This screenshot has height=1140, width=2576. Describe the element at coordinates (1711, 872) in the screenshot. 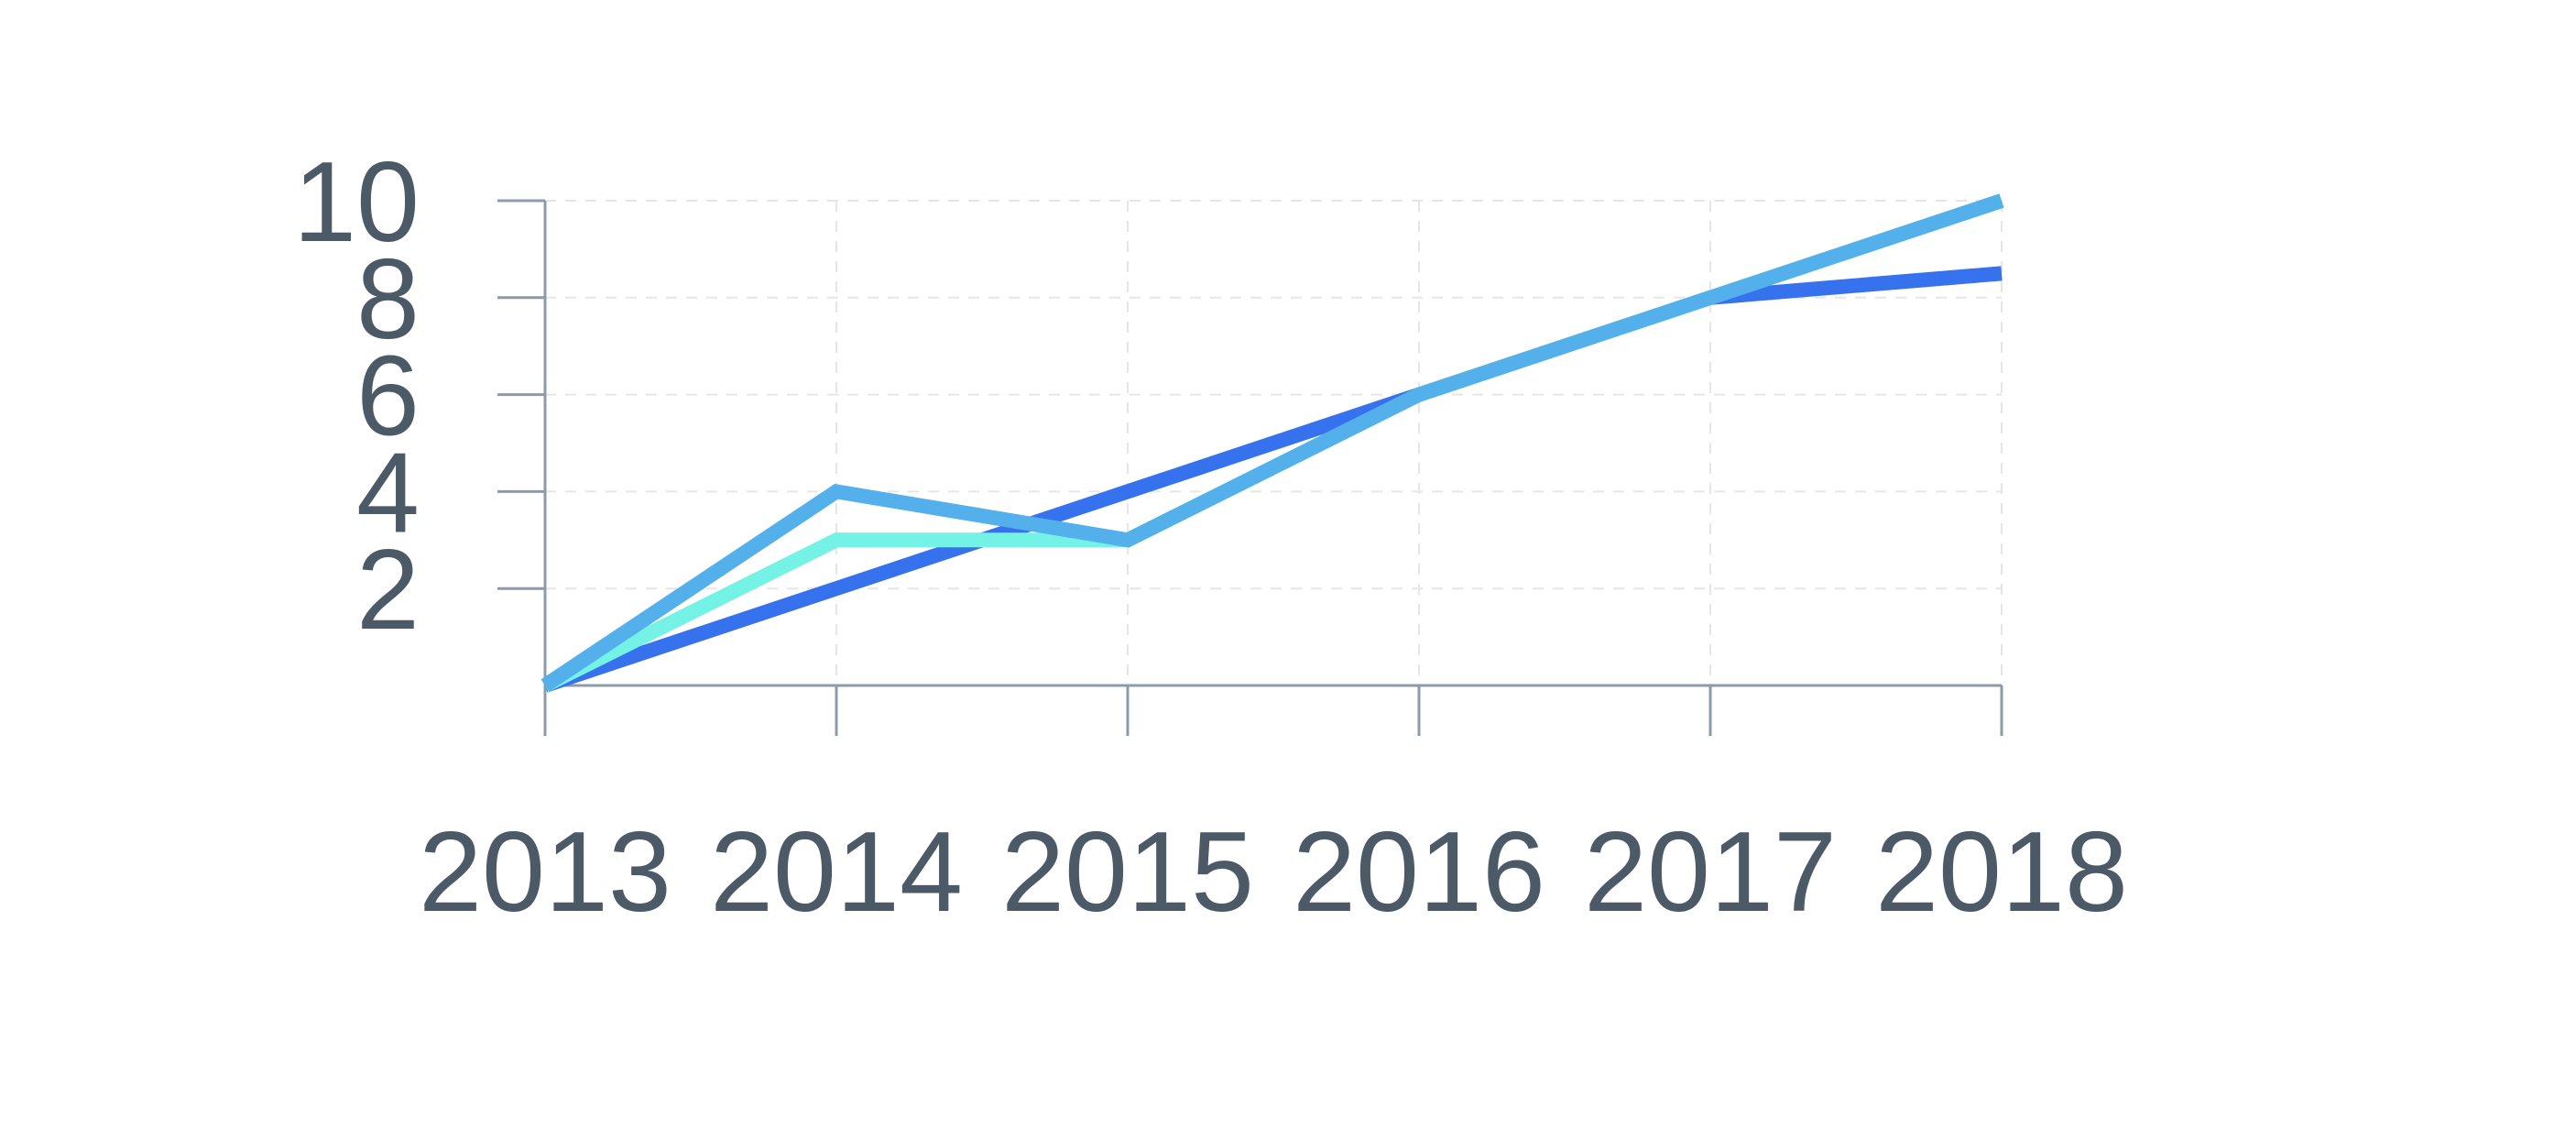

I see `x-tick-label: 2017` at that location.